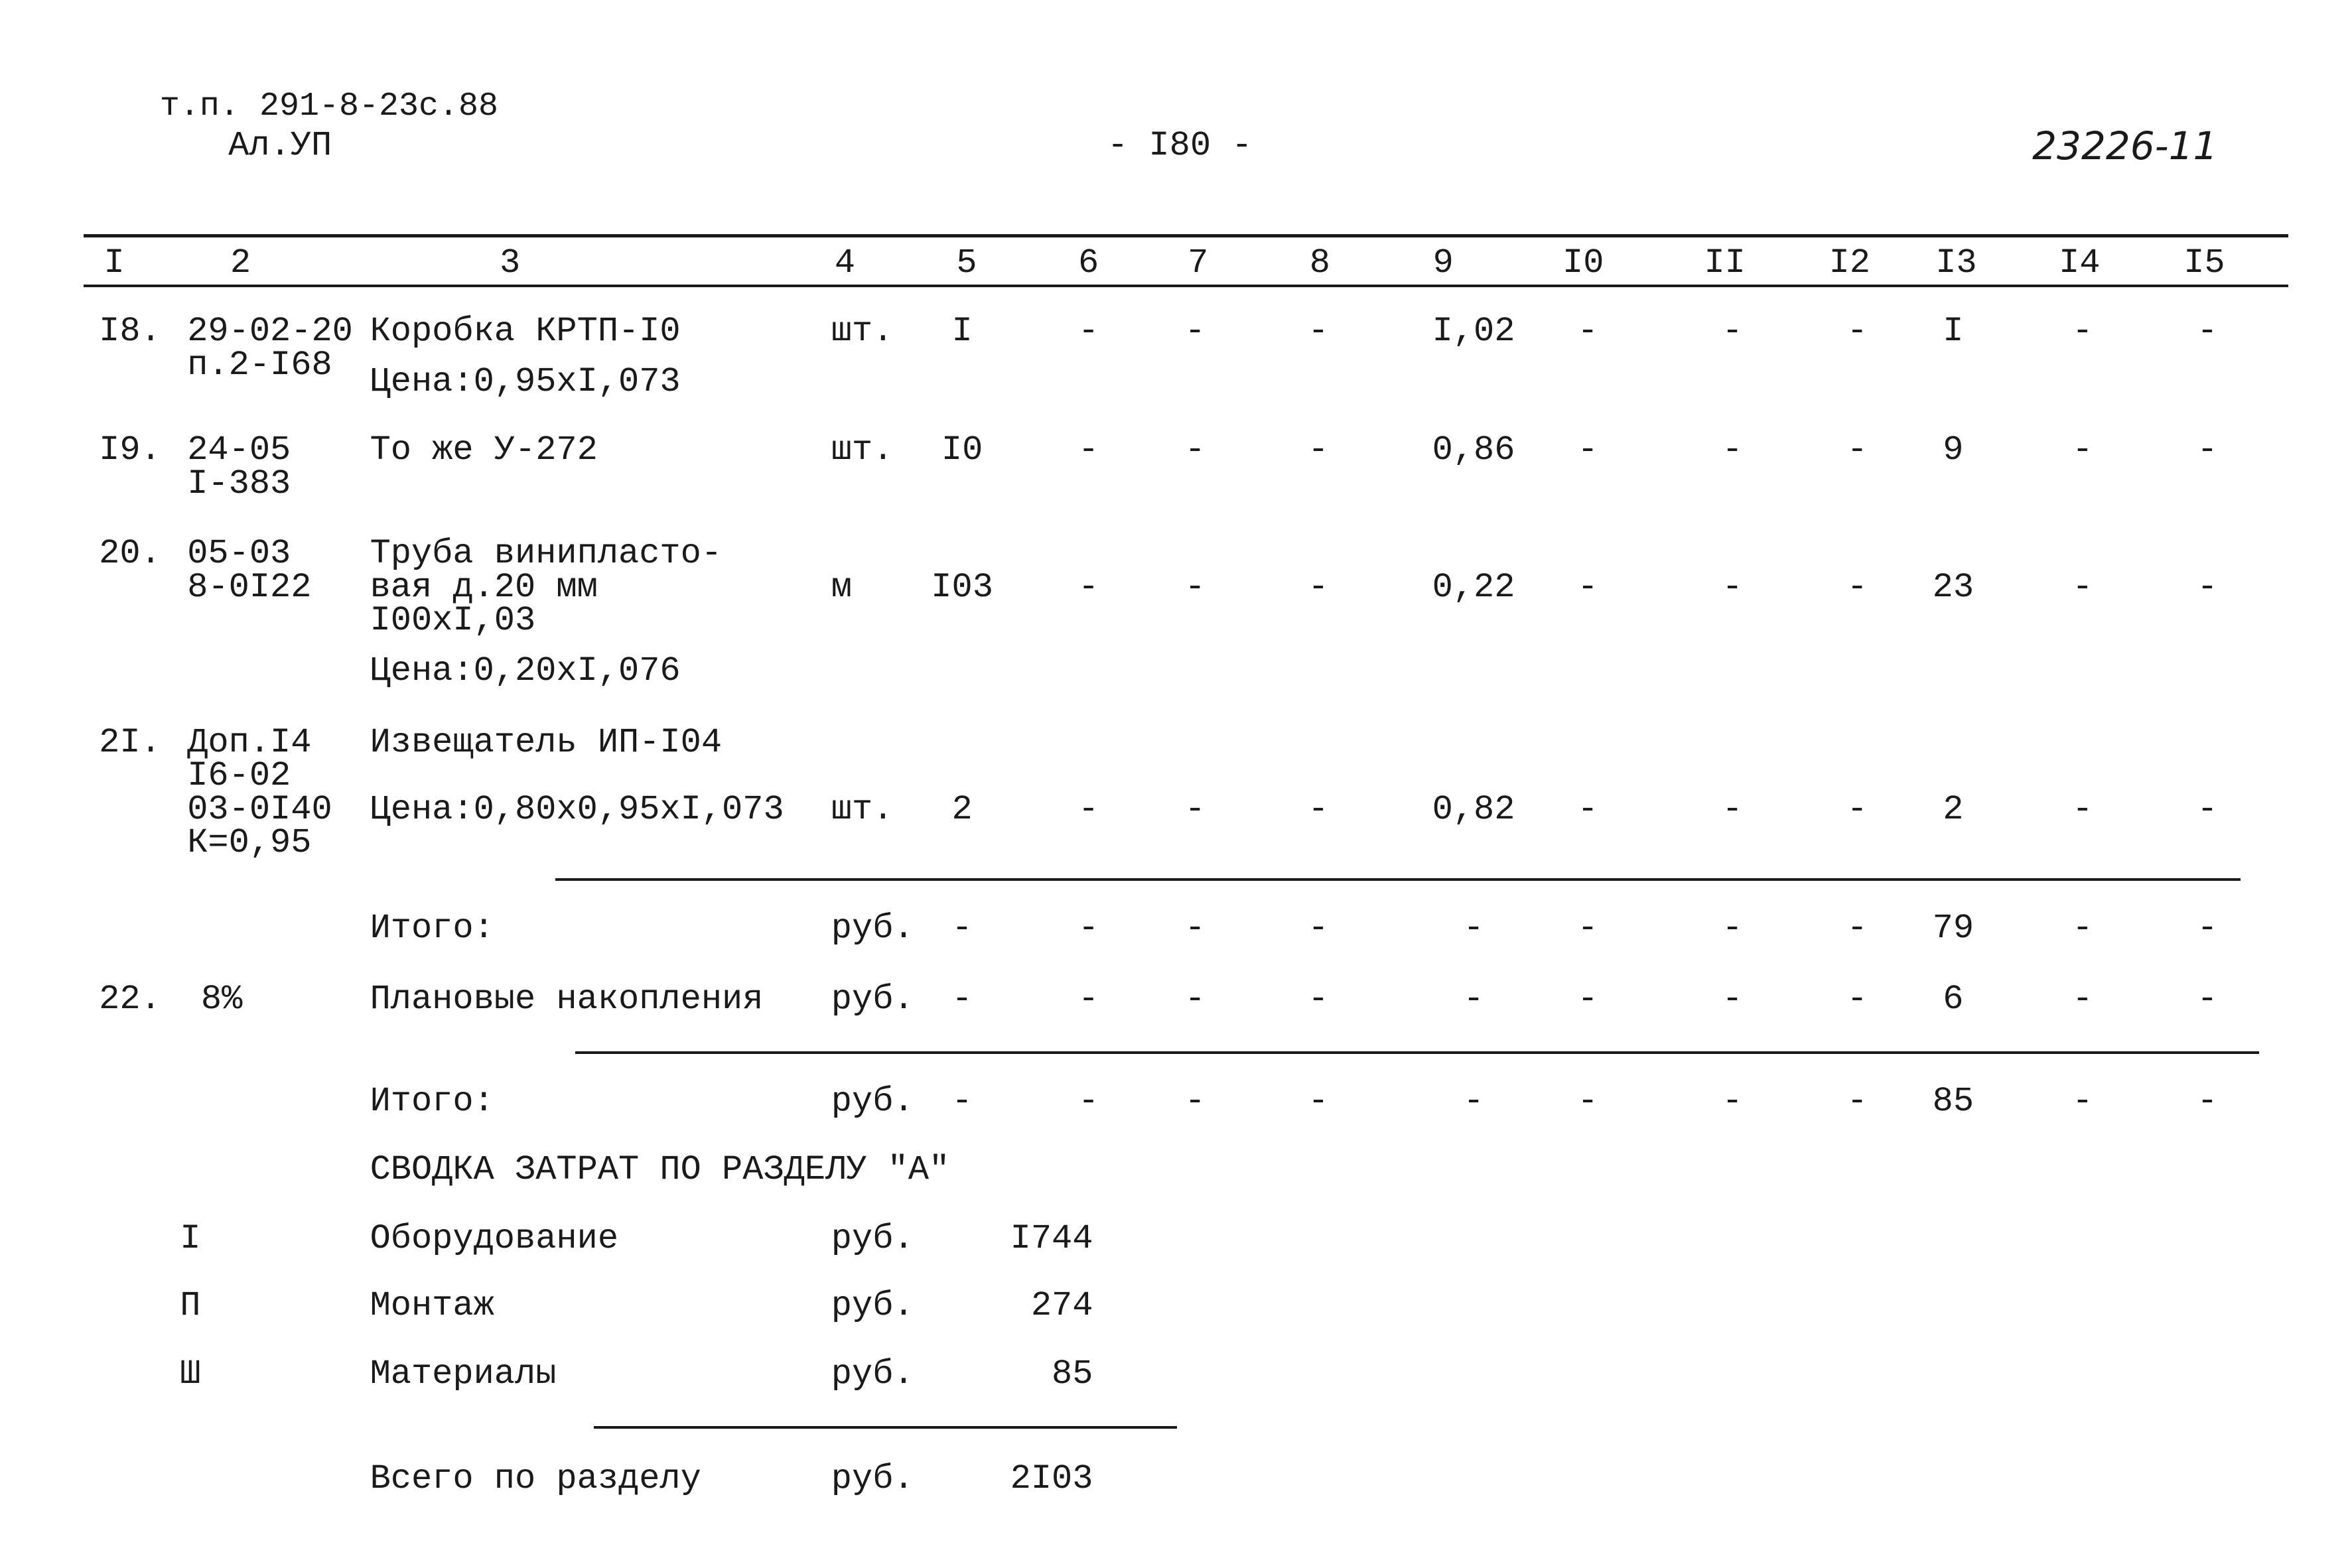  I want to click on doc-code: т.п. 291-8-23с.88, so click(329, 106).